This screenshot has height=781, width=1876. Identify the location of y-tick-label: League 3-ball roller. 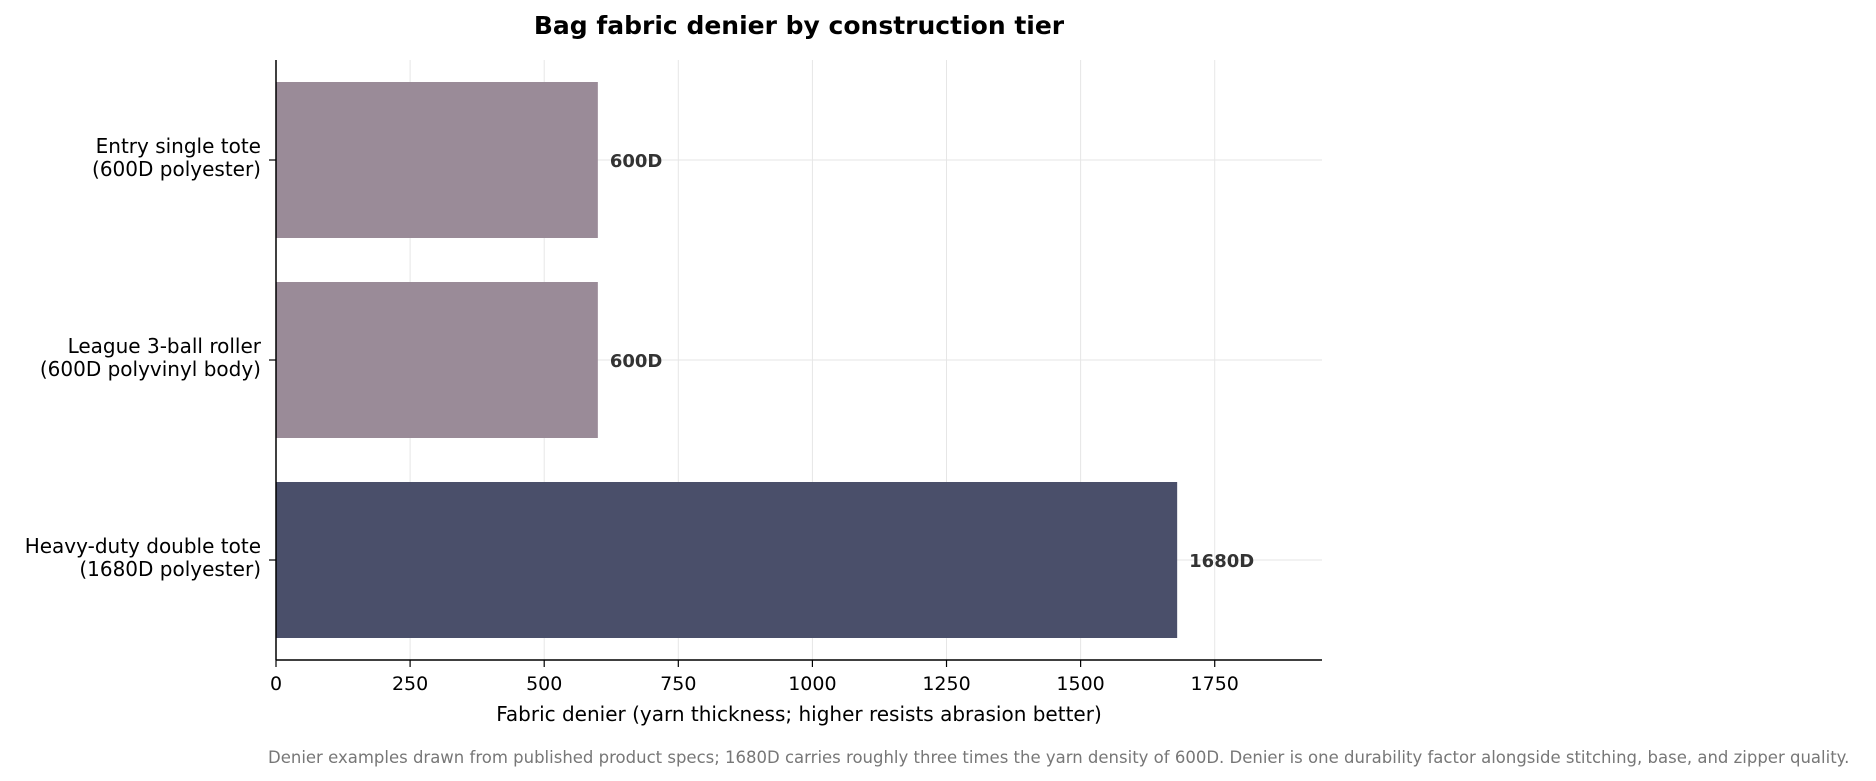
(165, 346).